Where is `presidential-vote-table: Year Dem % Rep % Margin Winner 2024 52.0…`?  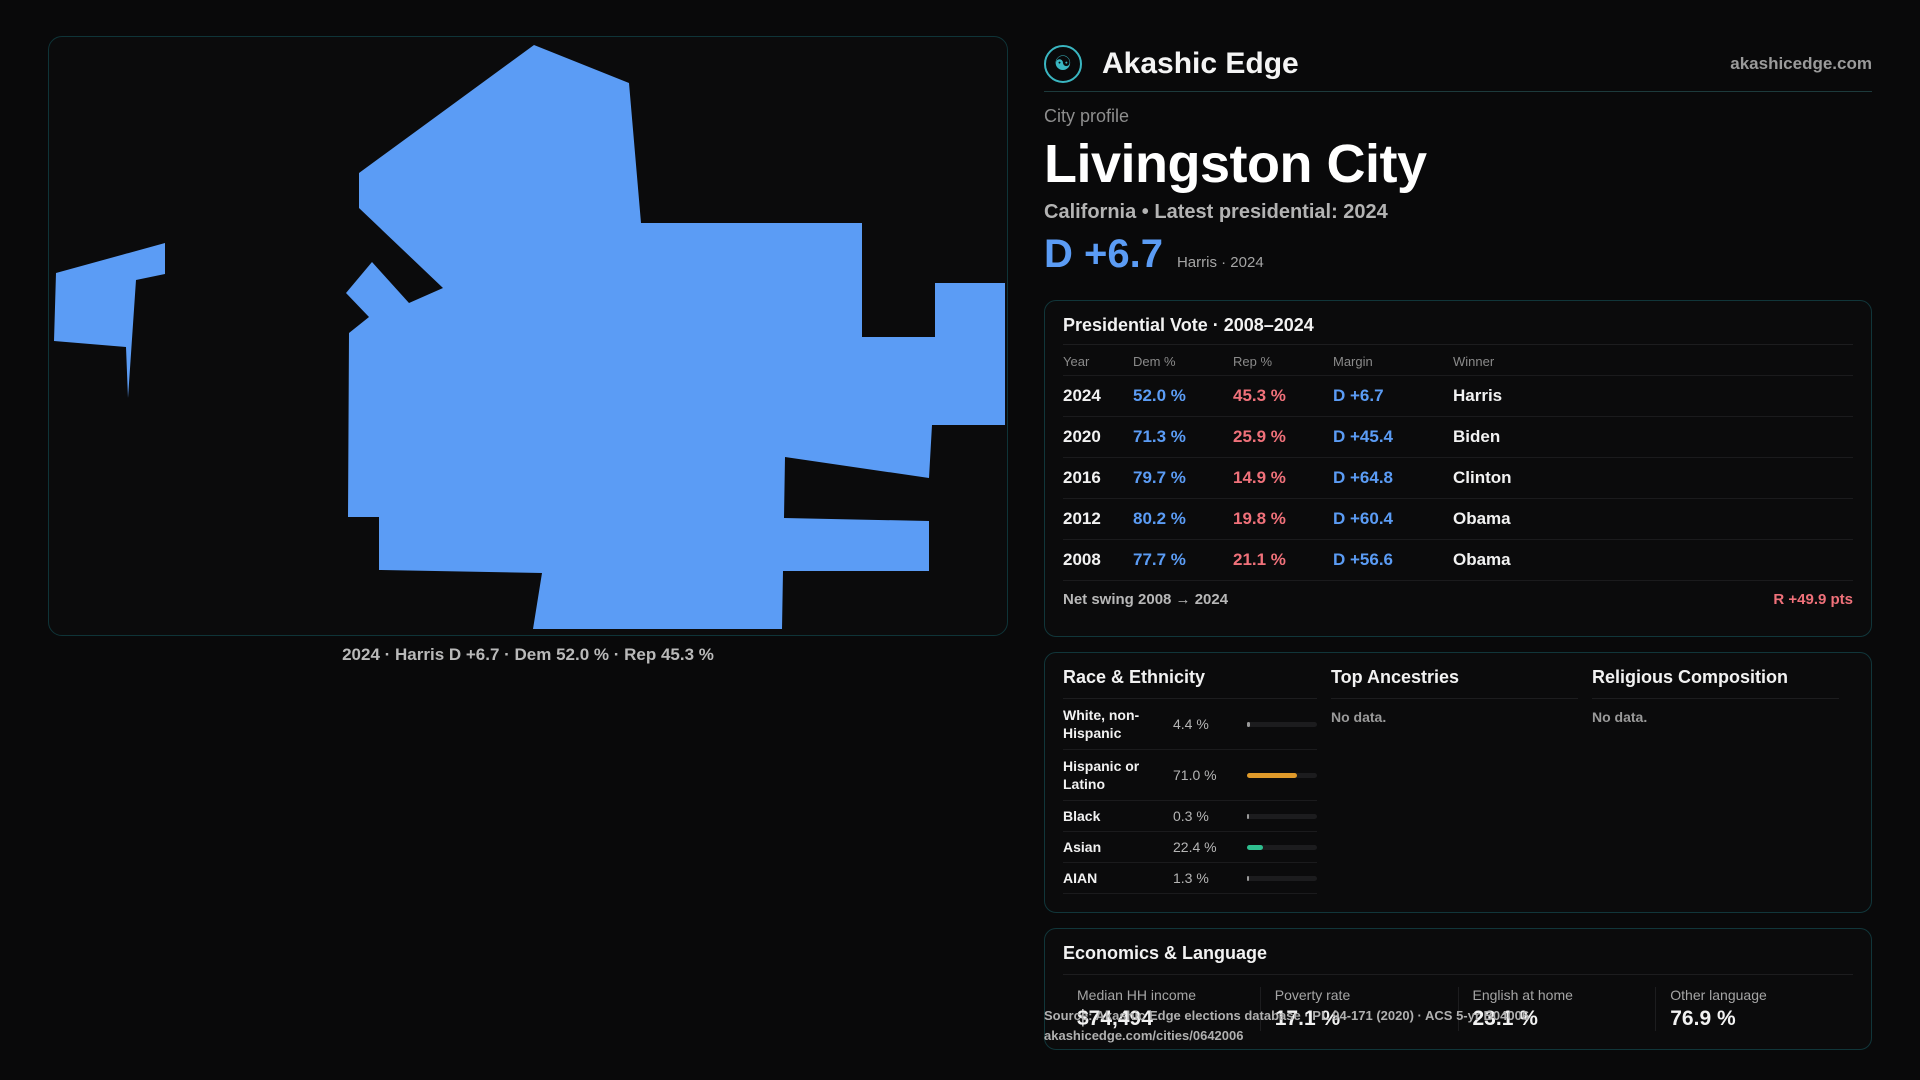
presidential-vote-table: Year Dem % Rep % Margin Winner 2024 52.0… is located at coordinates (1458, 464).